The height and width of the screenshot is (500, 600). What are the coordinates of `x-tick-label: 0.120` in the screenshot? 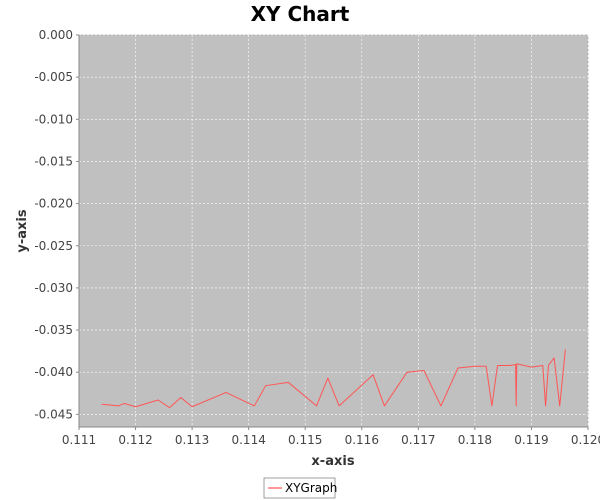 It's located at (585, 440).